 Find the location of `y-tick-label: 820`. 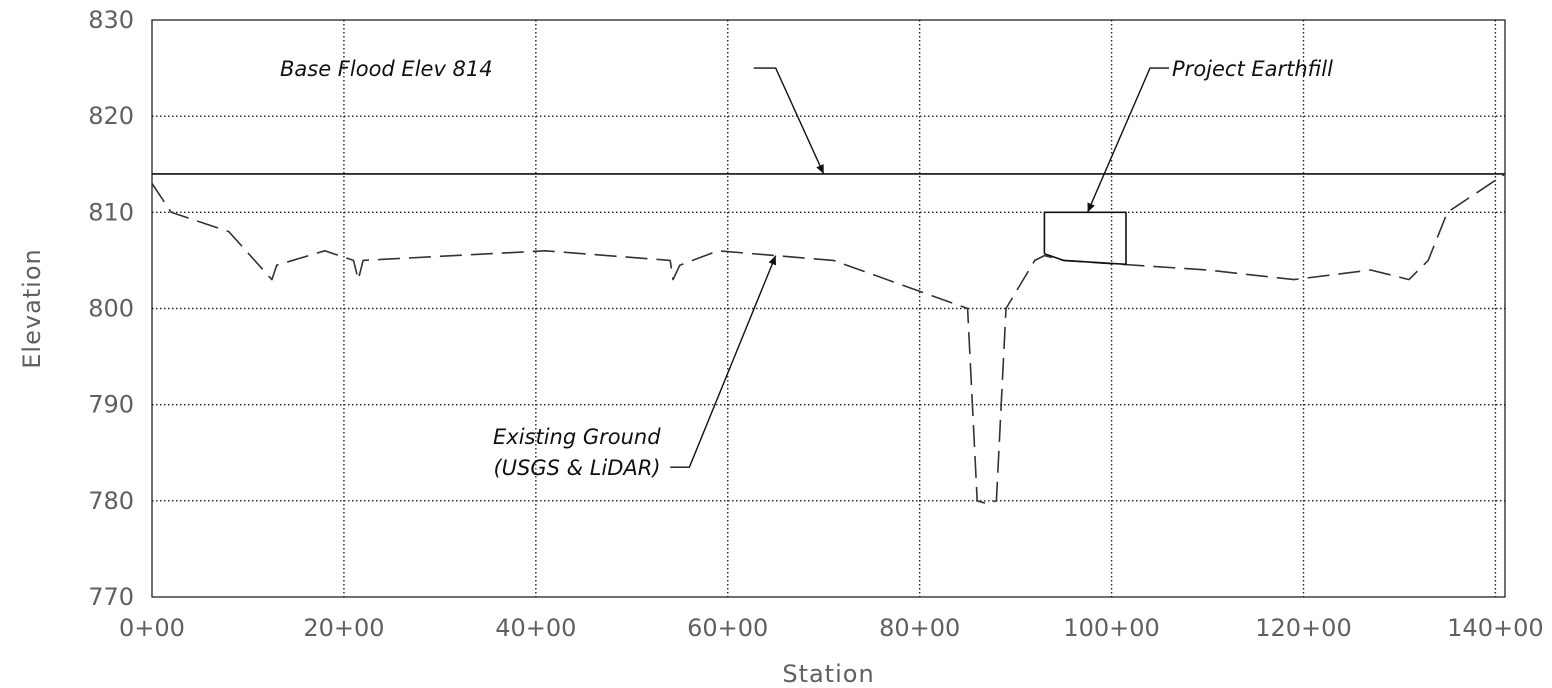

y-tick-label: 820 is located at coordinates (111, 116).